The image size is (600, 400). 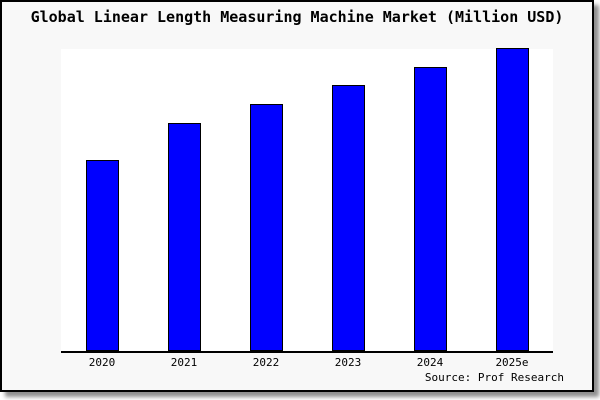 What do you see at coordinates (102, 362) in the screenshot?
I see `x-tick-label-2020: 2020` at bounding box center [102, 362].